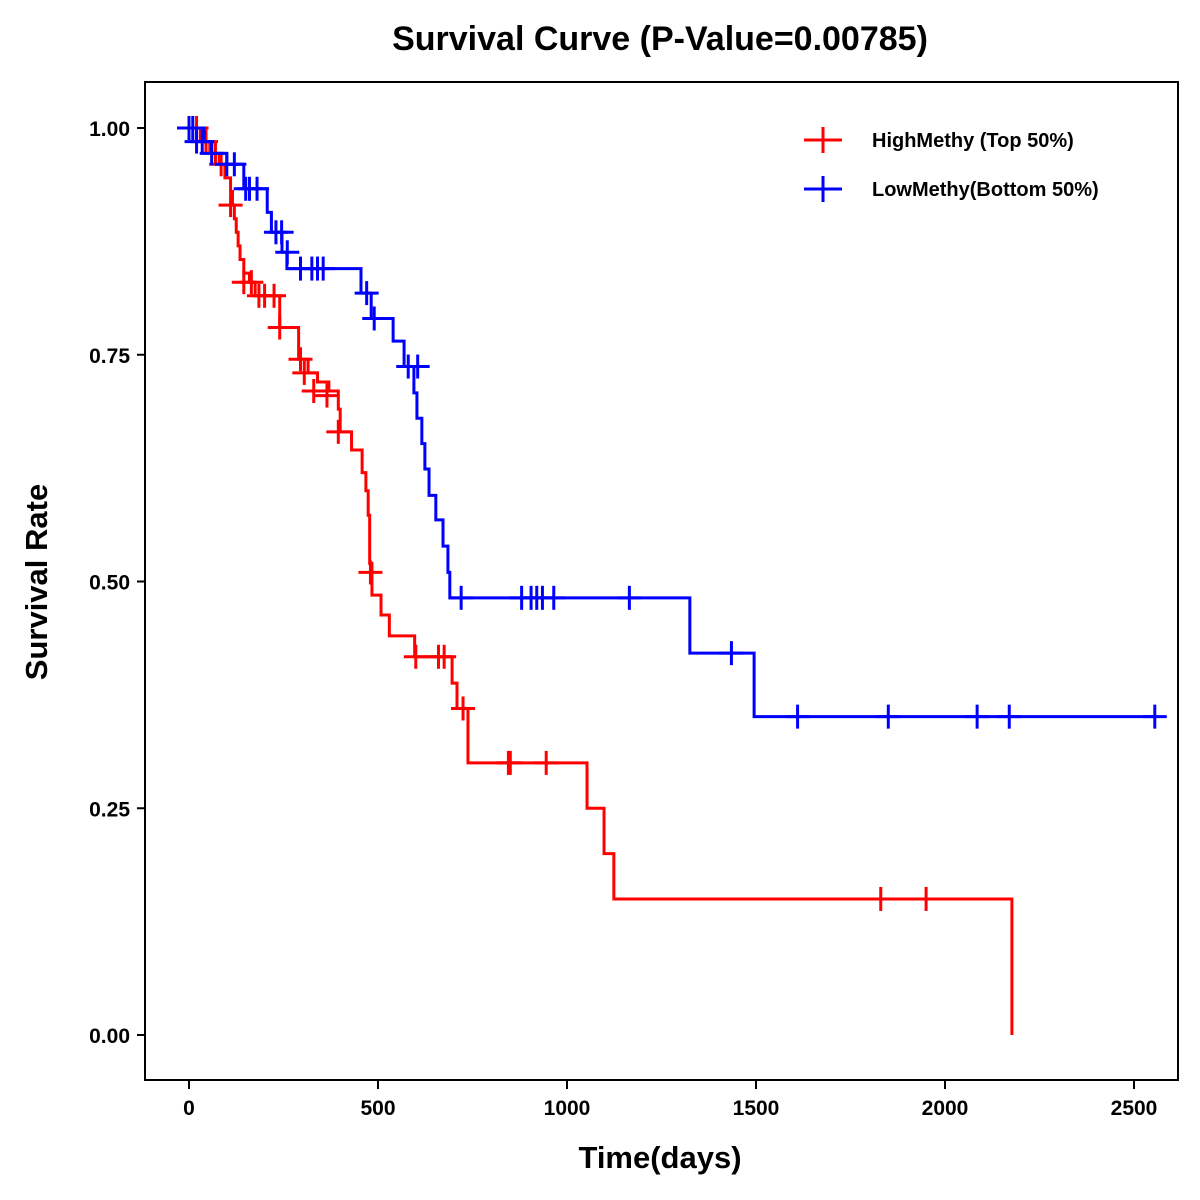  Describe the element at coordinates (945, 1108) in the screenshot. I see `x-tick-label: 2000` at that location.